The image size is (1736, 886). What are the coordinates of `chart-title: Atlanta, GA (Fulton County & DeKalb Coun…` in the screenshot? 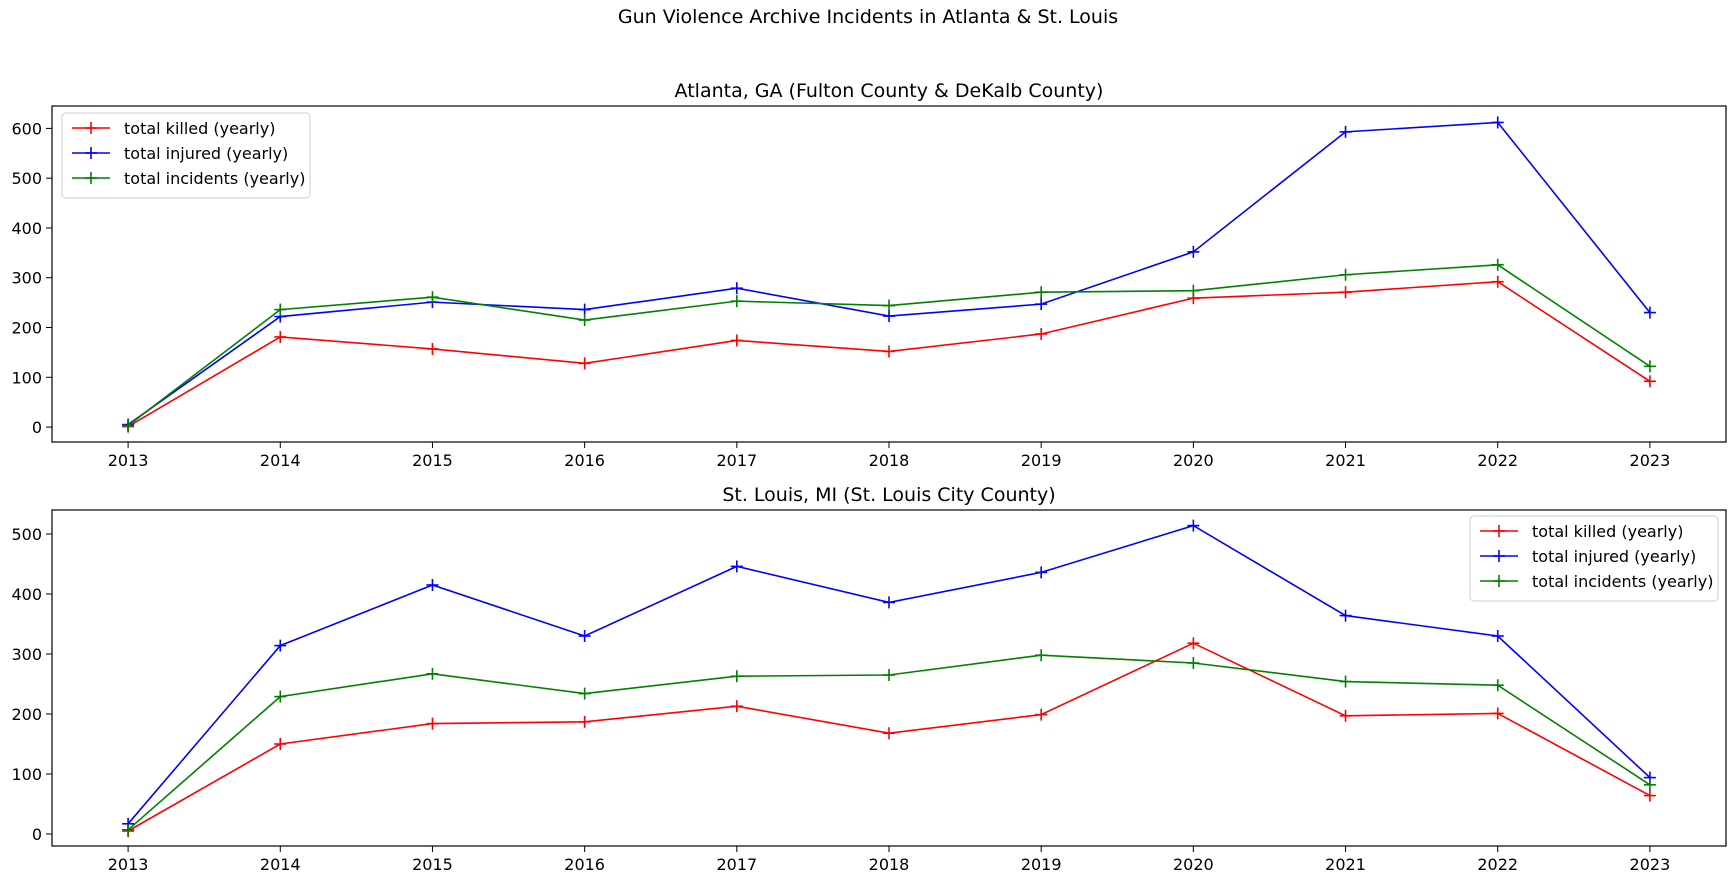 It's located at (889, 91).